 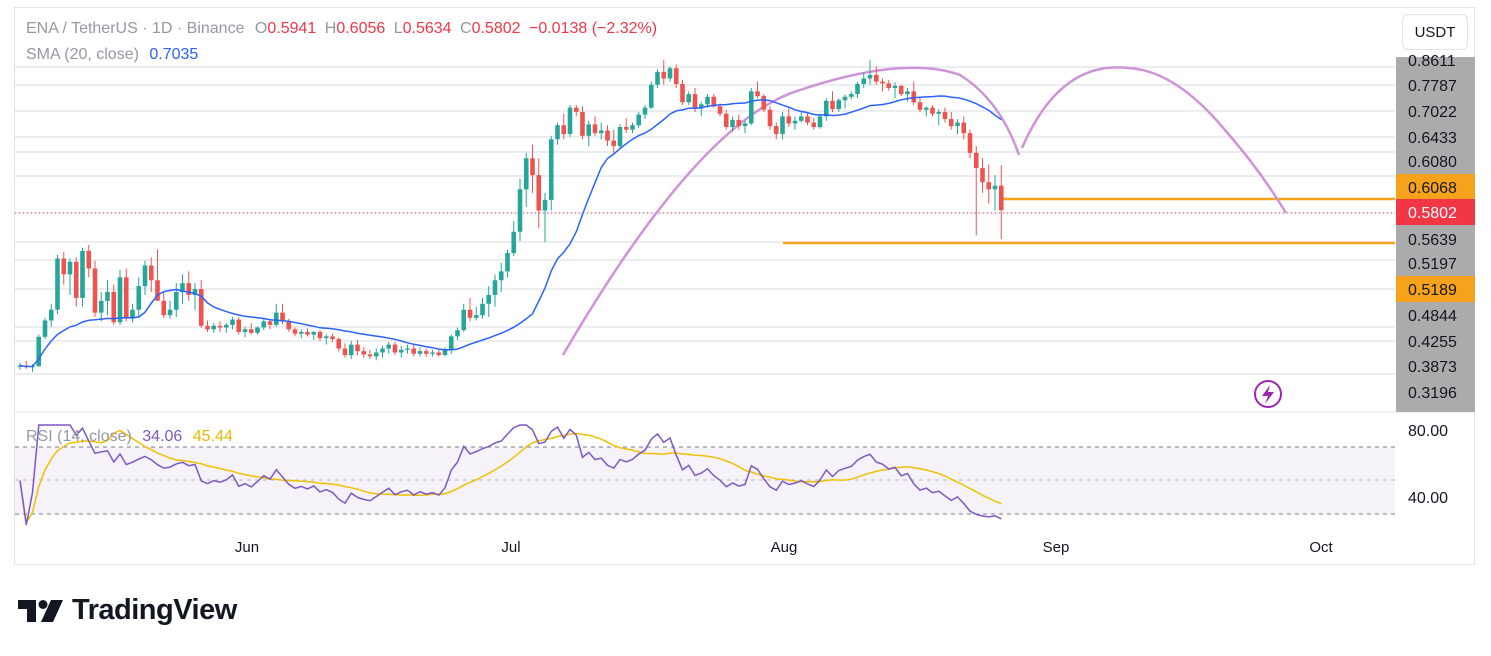 What do you see at coordinates (247, 547) in the screenshot?
I see `time-tick-label: Jun` at bounding box center [247, 547].